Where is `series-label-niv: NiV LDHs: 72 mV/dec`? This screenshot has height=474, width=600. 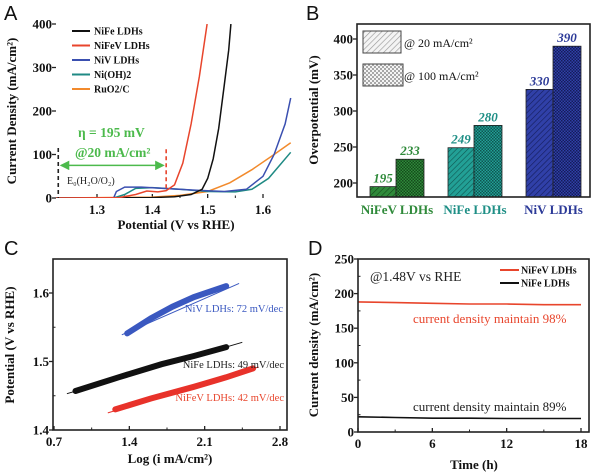 series-label-niv: NiV LDHs: 72 mV/dec is located at coordinates (234, 309).